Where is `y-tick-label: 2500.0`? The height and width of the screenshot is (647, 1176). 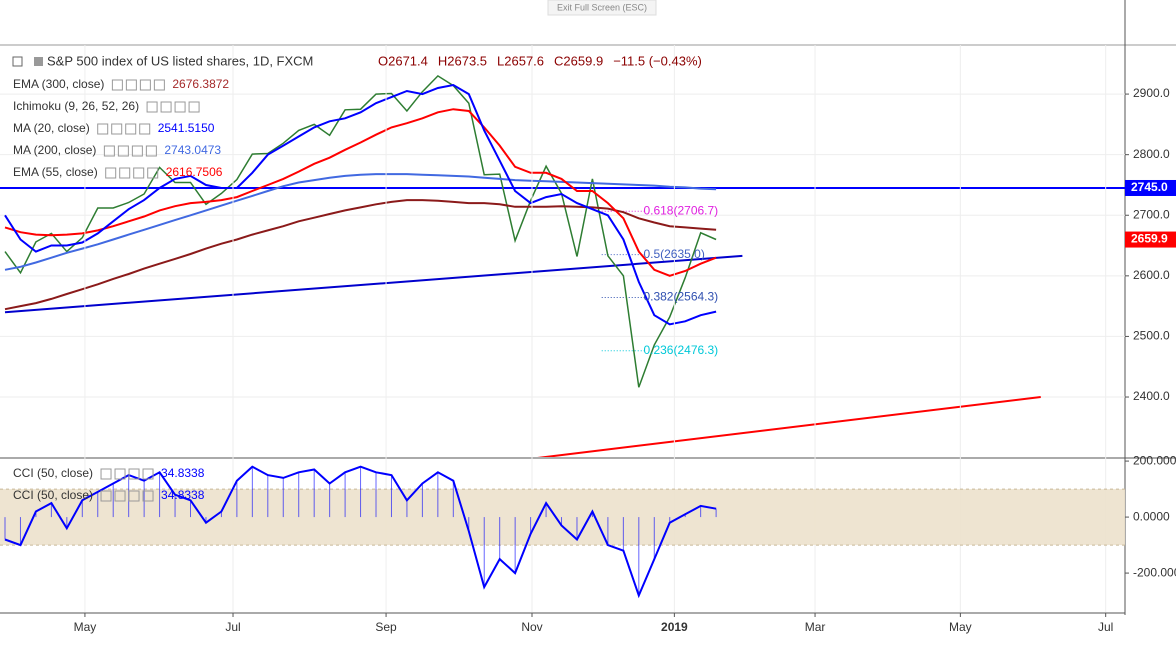 y-tick-label: 2500.0 is located at coordinates (1151, 336).